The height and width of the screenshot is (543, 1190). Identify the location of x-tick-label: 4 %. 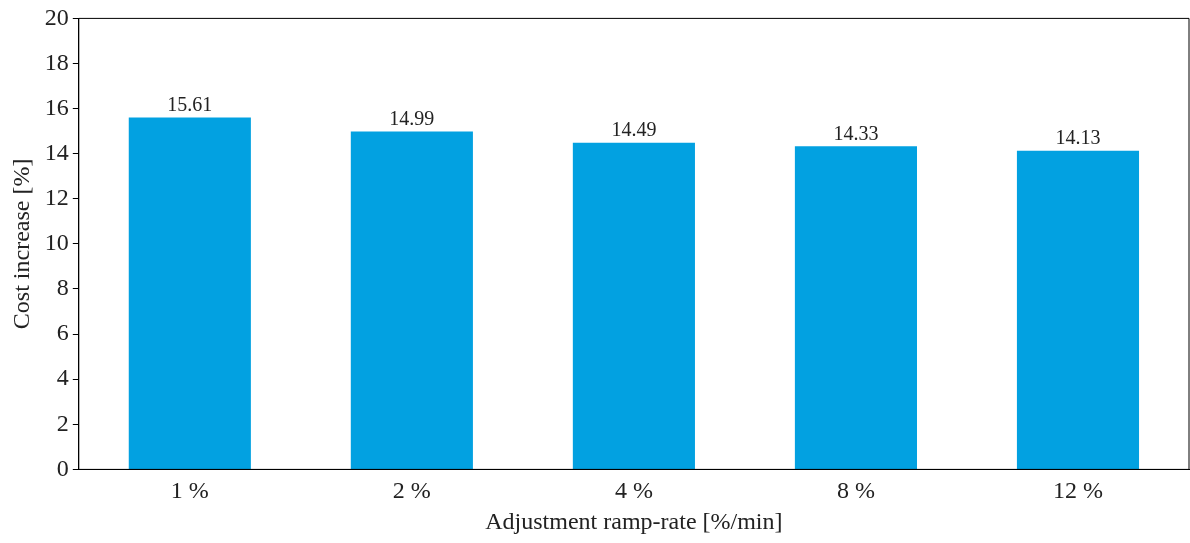
(633, 490).